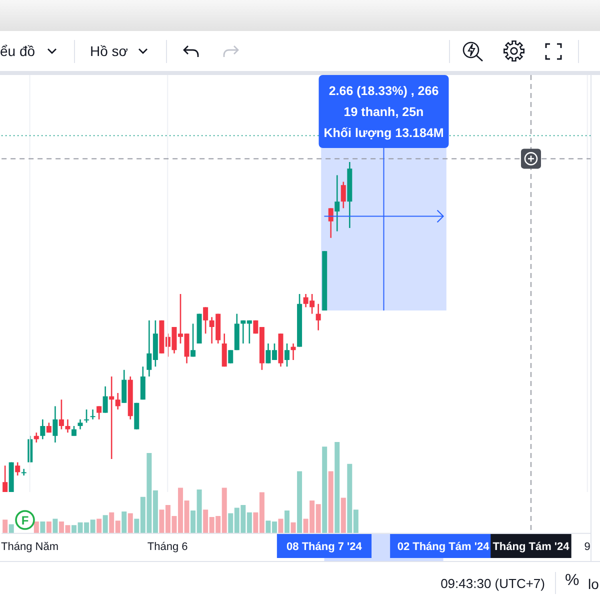 The height and width of the screenshot is (600, 600). What do you see at coordinates (324, 547) in the screenshot?
I see `x-tick-label: 08 Tháng 7 '24` at bounding box center [324, 547].